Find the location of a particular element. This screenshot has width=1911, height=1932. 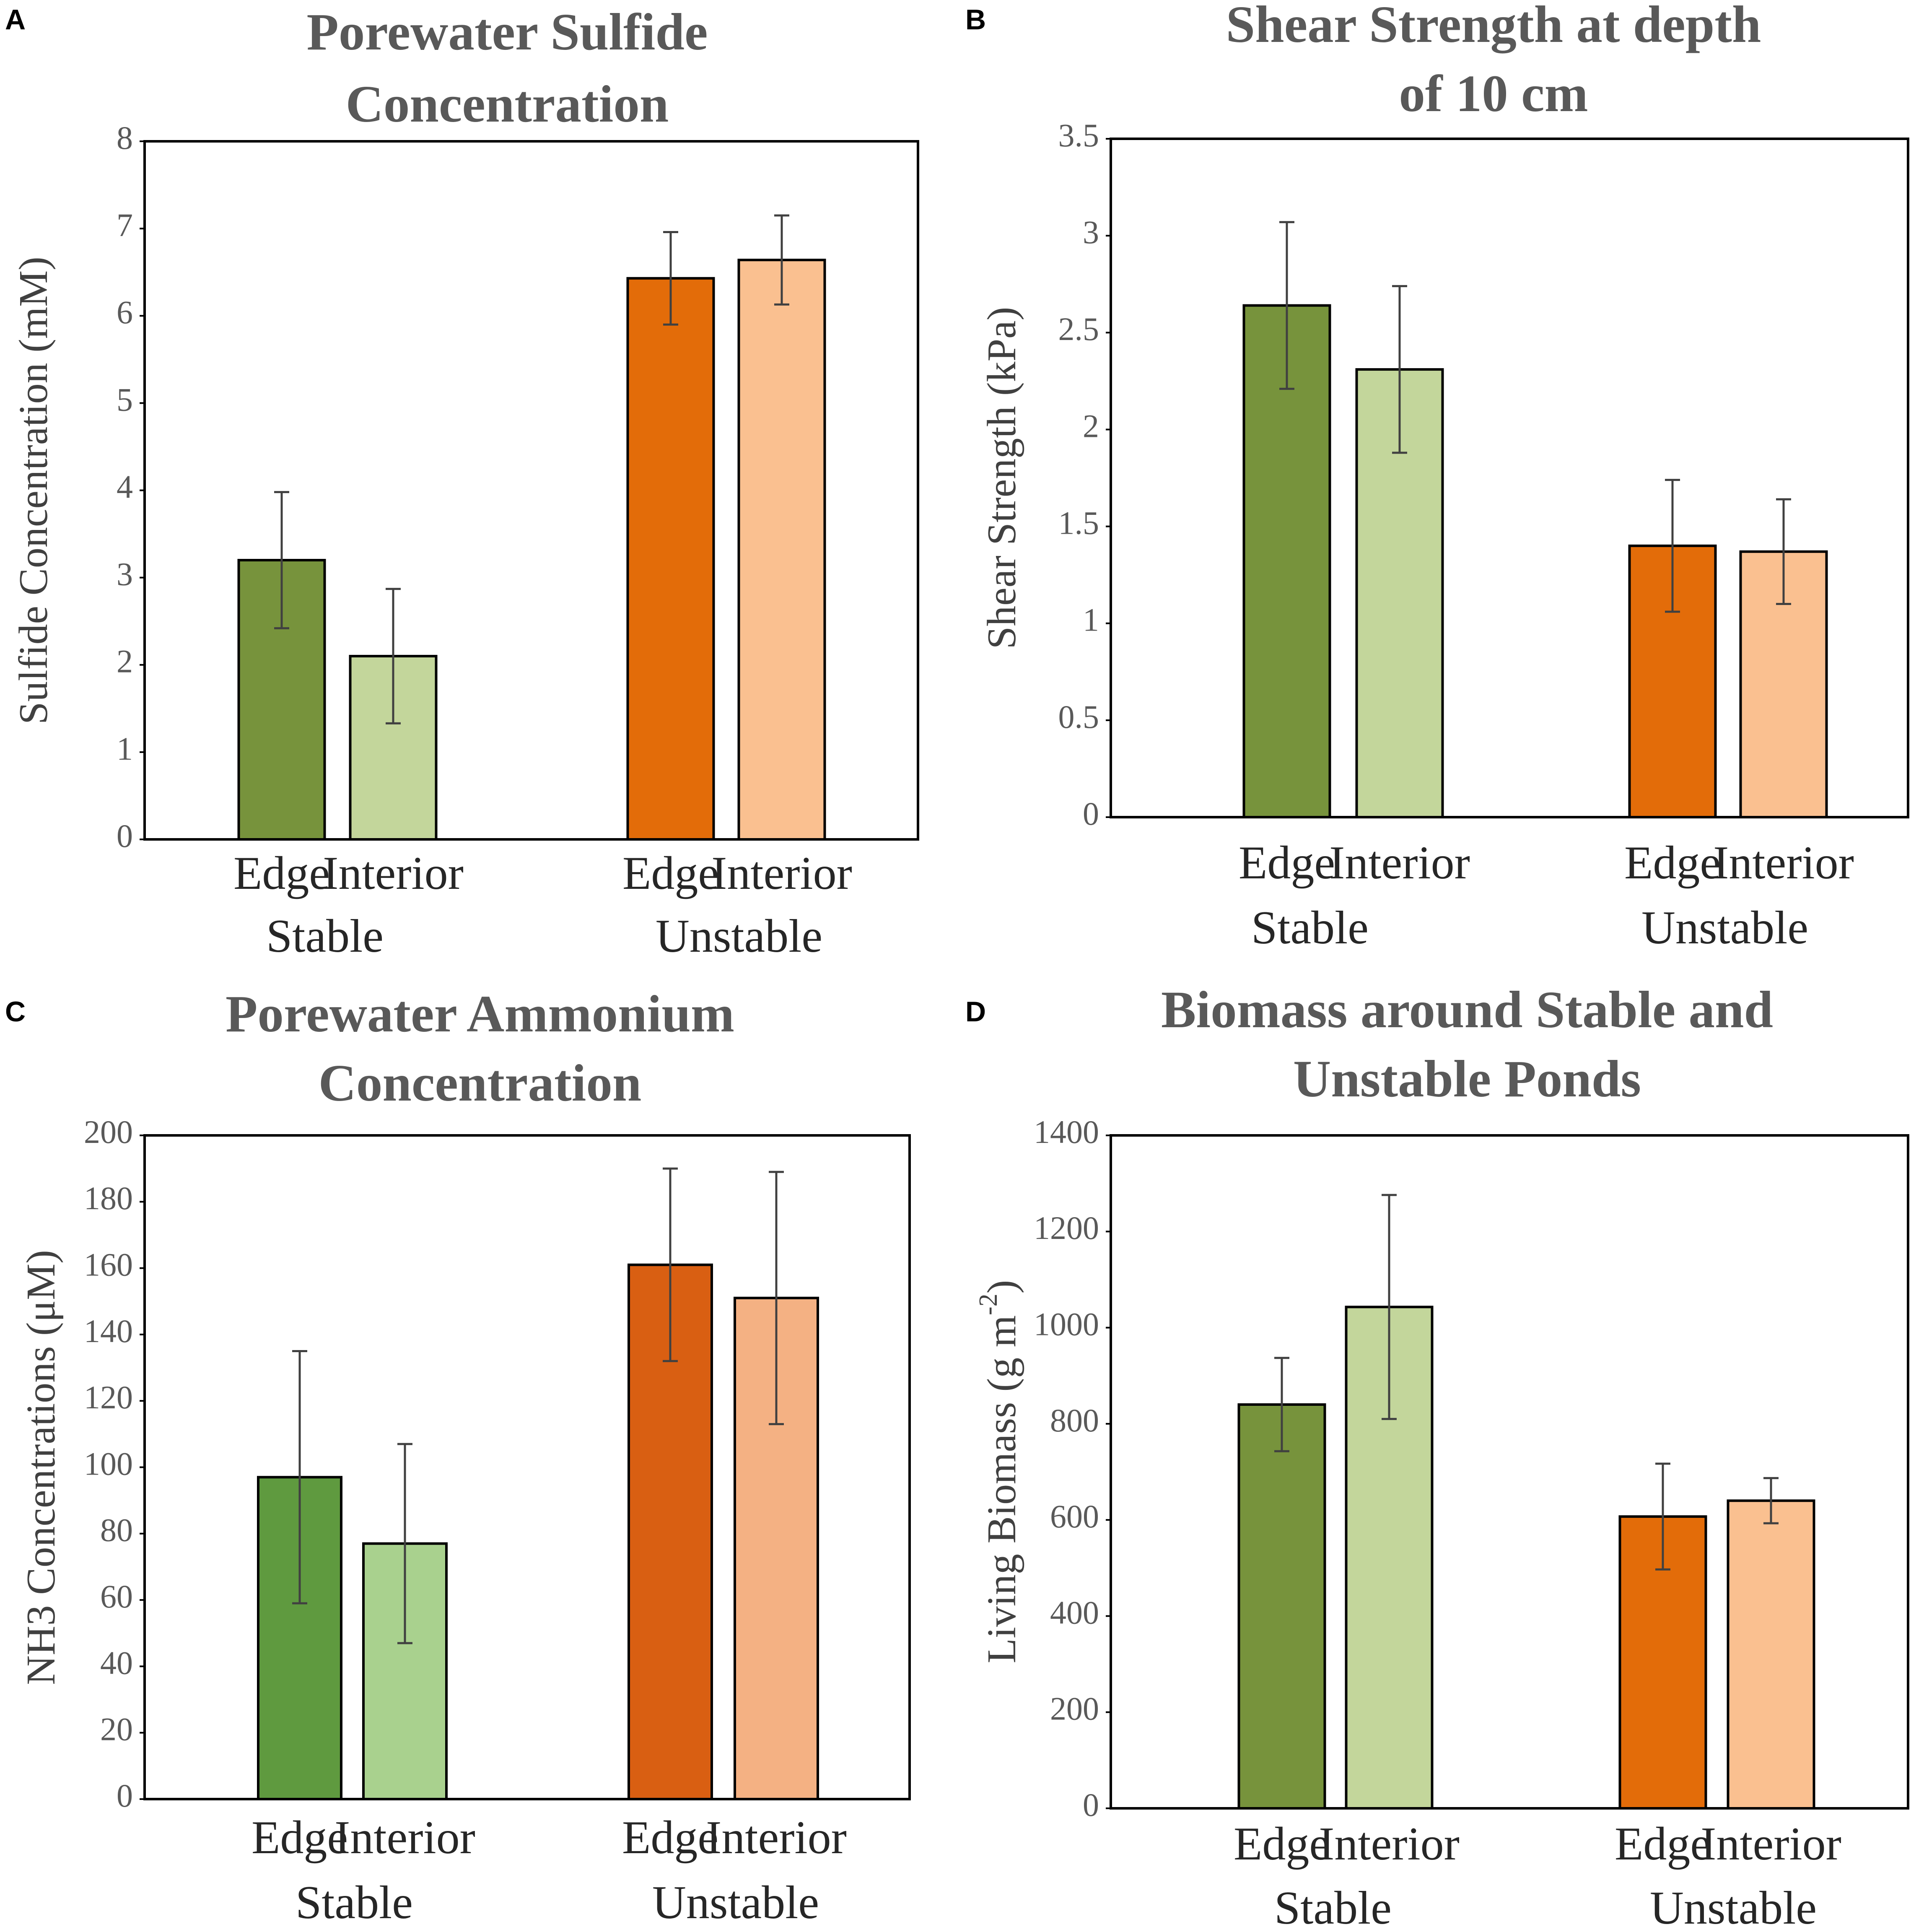

y-tick-label: 60 is located at coordinates (116, 1596).